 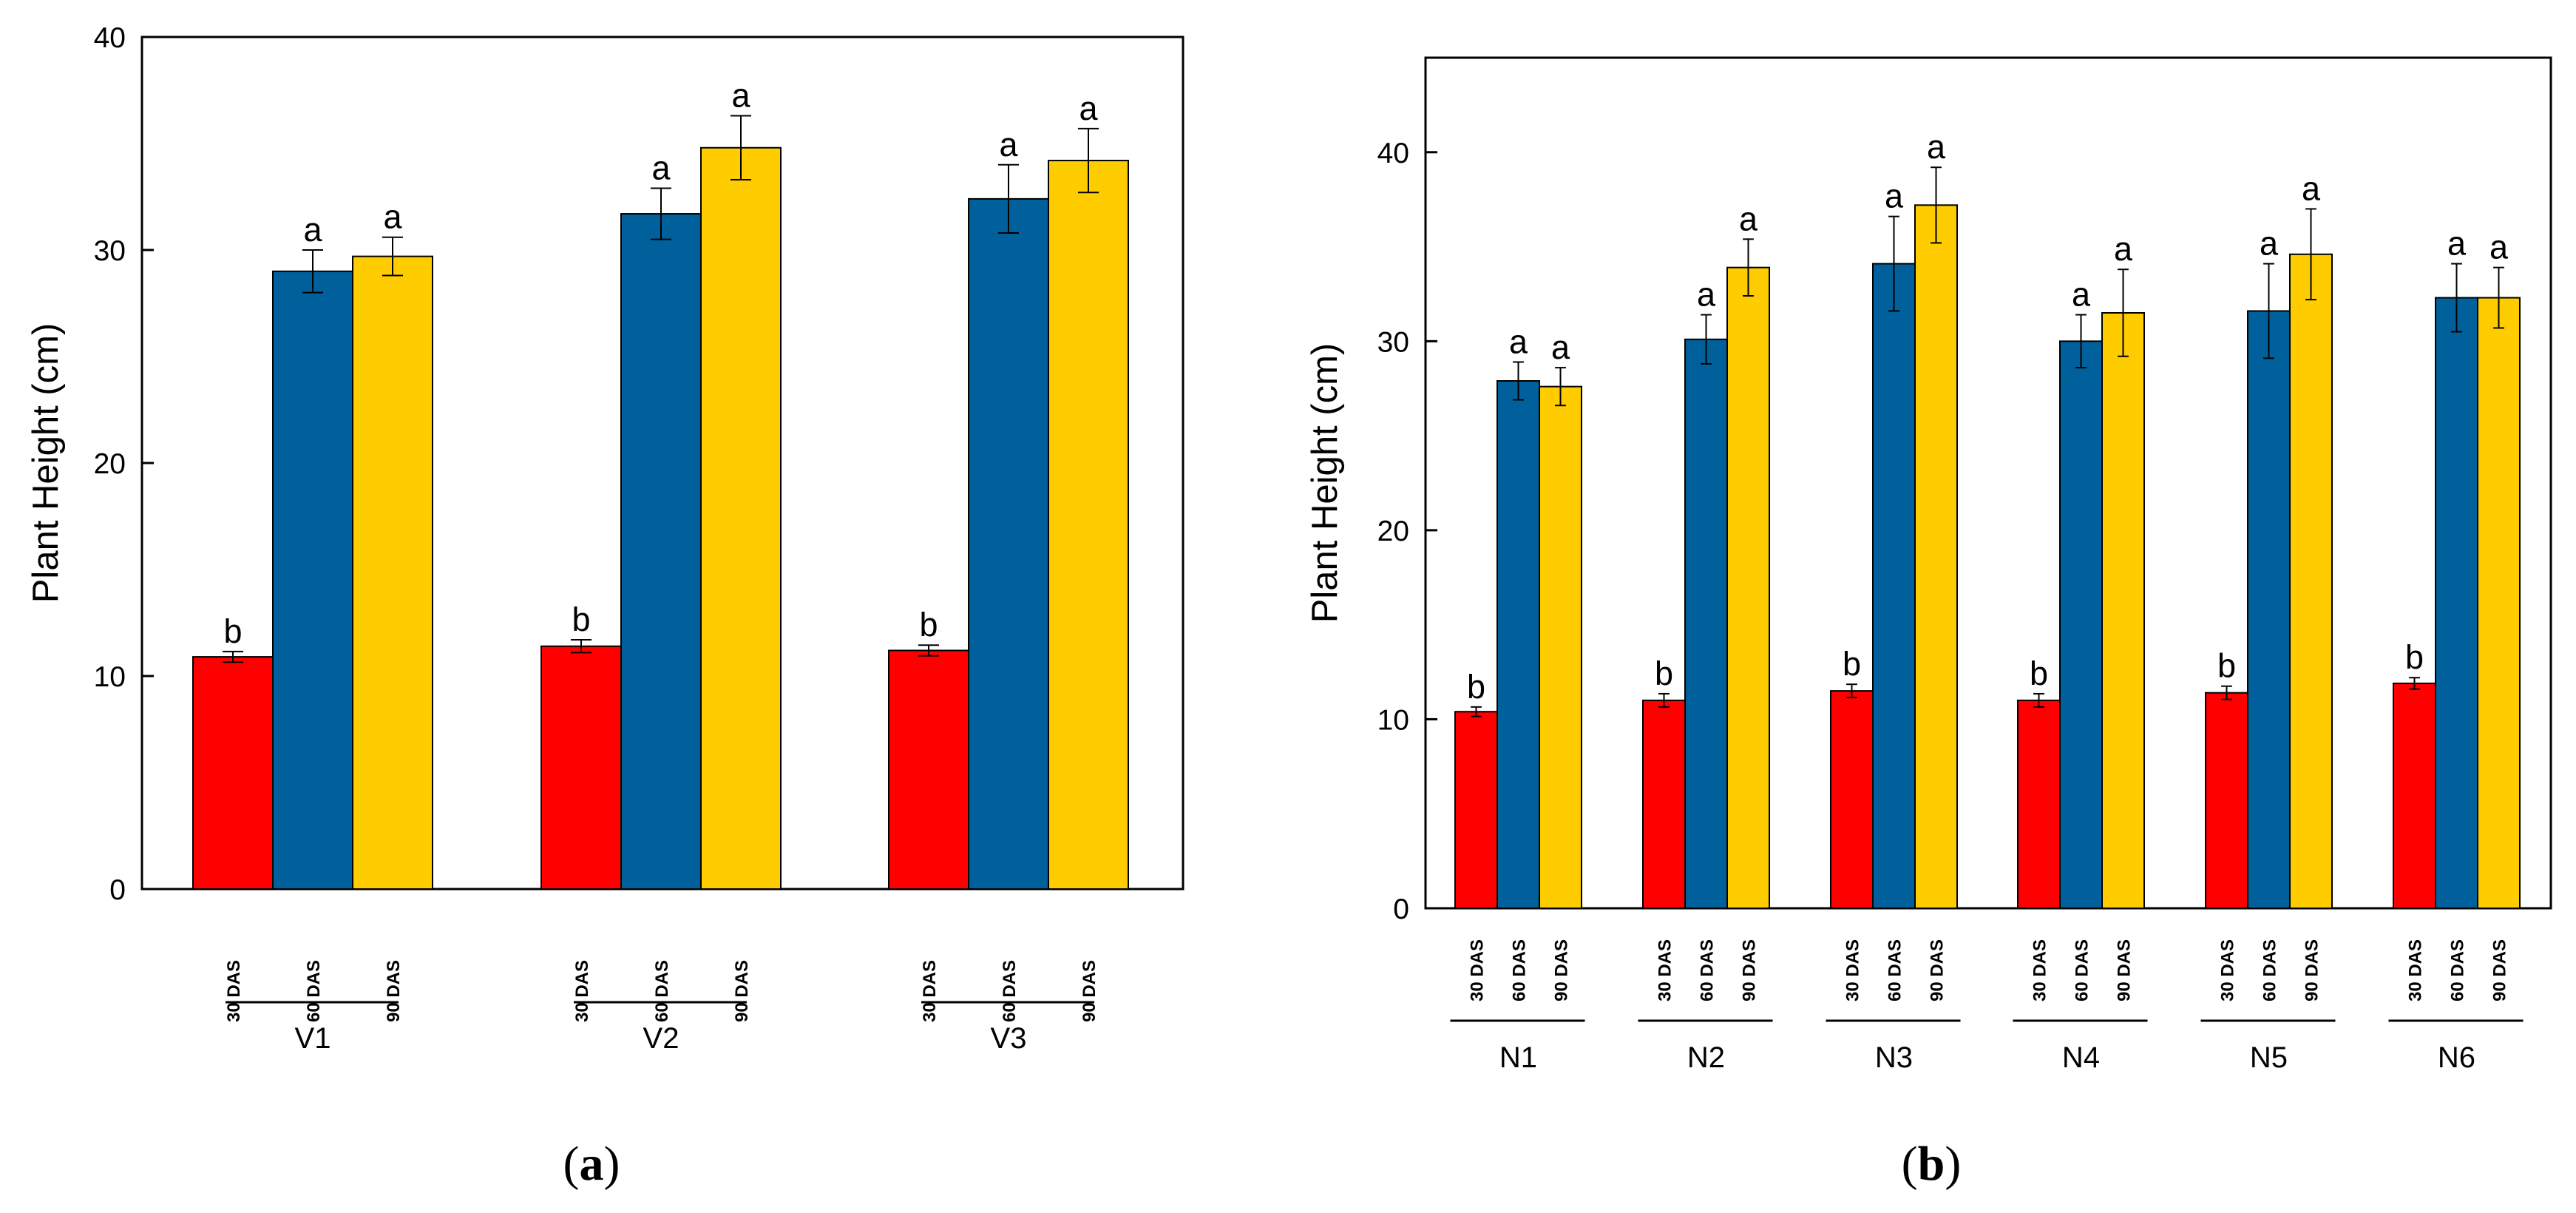 What do you see at coordinates (1936, 557) in the screenshot?
I see `bar-N3-90-DAS` at bounding box center [1936, 557].